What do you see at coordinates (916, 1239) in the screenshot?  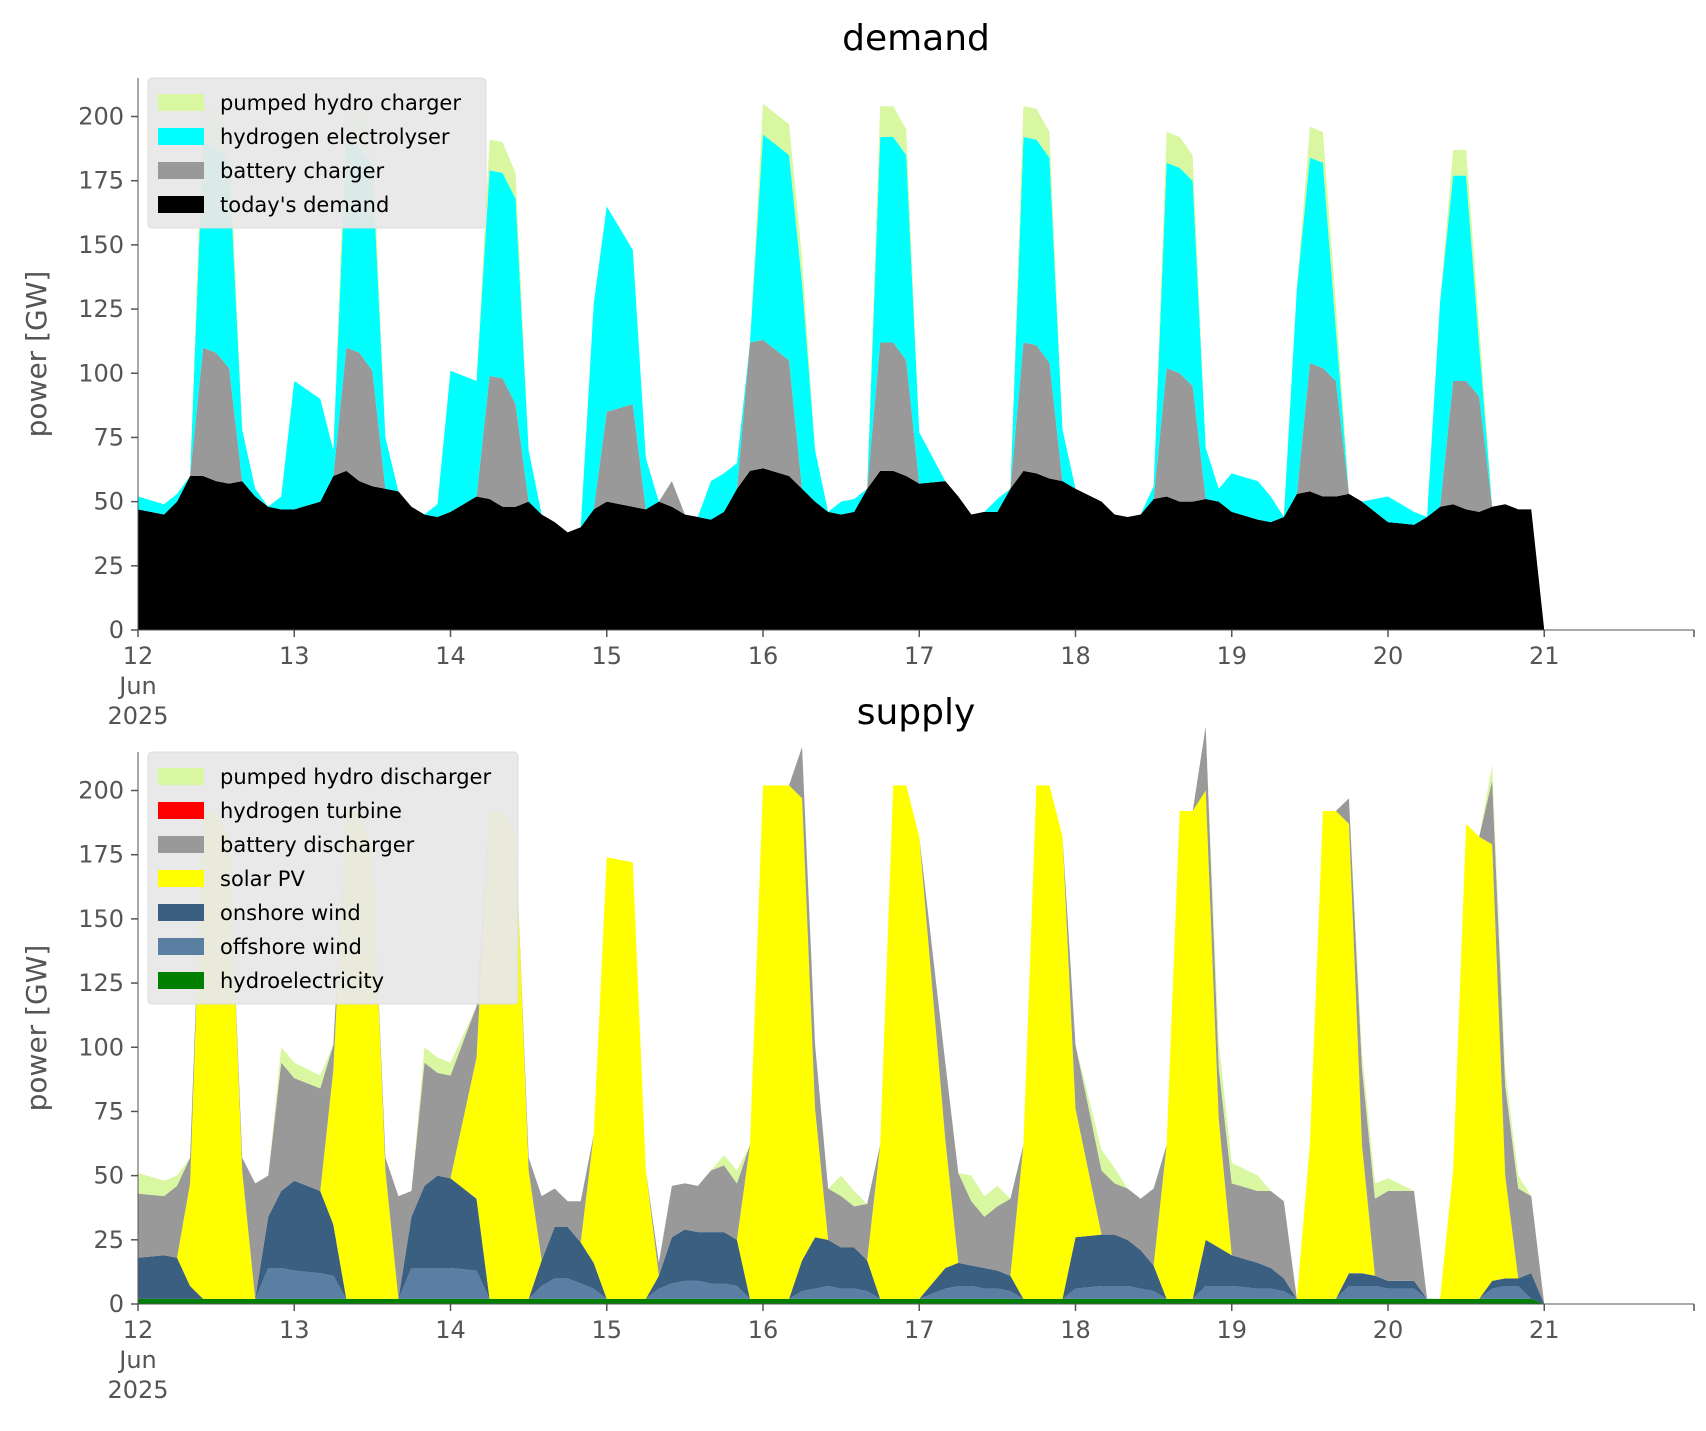 I see `area-onshore-wind` at bounding box center [916, 1239].